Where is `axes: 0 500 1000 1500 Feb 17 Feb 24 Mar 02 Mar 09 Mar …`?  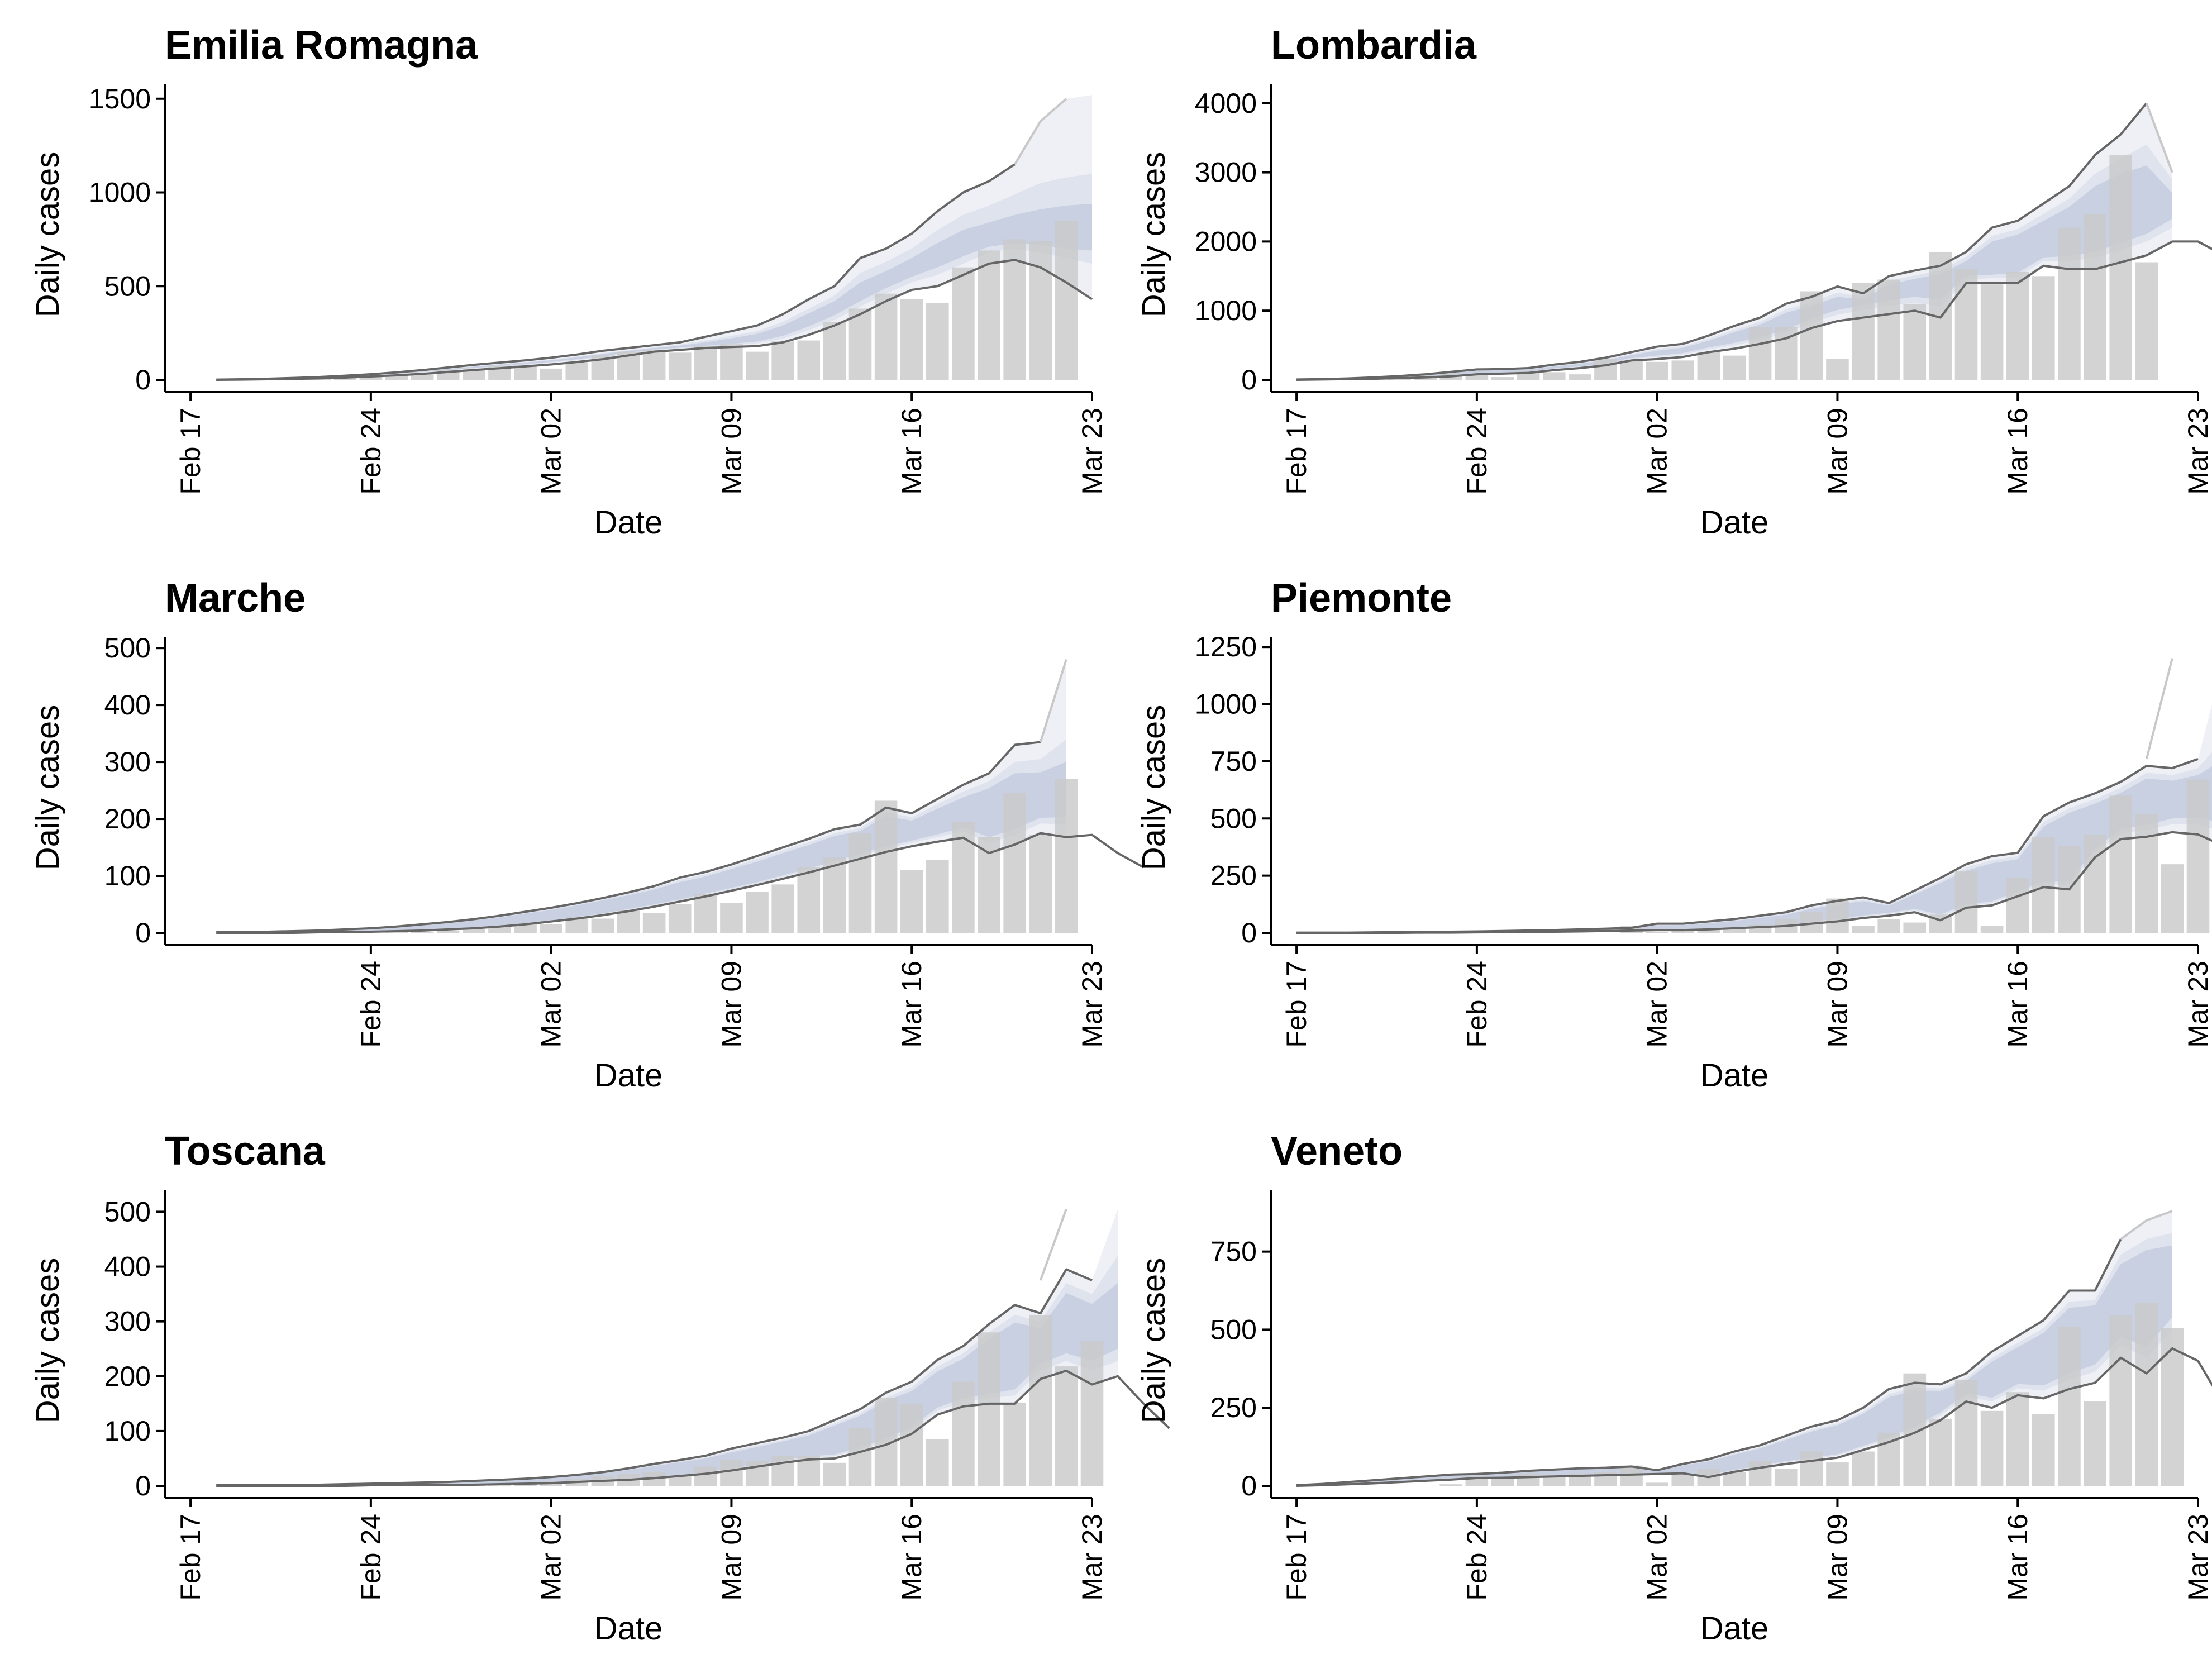
axes: 0 500 1000 1500 Feb 17 Feb 24 Mar 02 Mar 09 Mar … is located at coordinates (599, 289).